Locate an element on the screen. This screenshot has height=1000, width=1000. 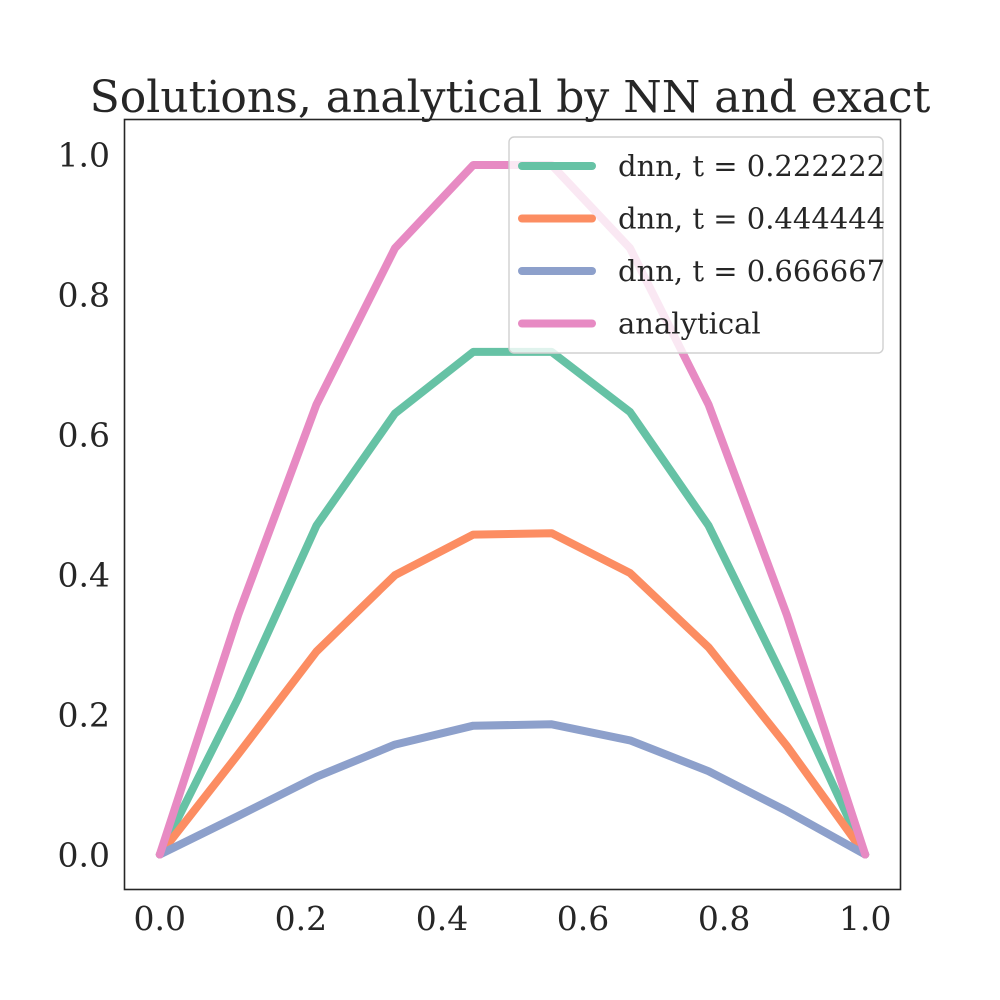
x-tick-label: 0.4 is located at coordinates (442, 918).